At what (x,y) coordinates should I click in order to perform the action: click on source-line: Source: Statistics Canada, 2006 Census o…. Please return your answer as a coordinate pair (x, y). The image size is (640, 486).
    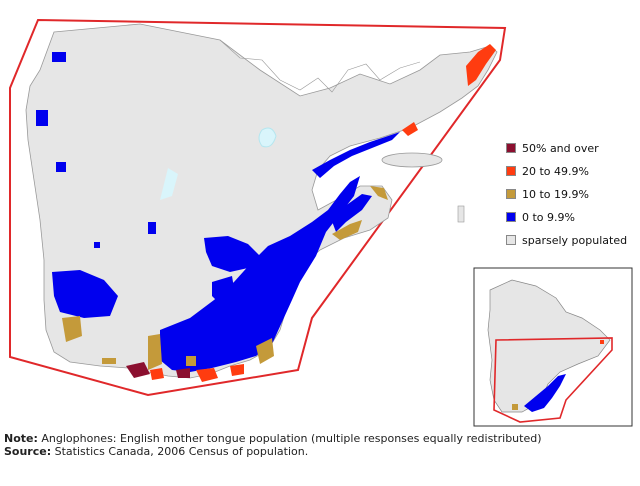
    Looking at the image, I should click on (304, 451).